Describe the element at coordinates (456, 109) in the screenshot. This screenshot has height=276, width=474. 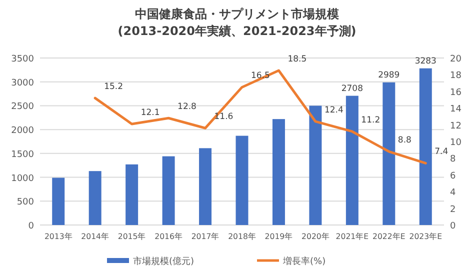
I see `y2-tick-label: 14` at that location.